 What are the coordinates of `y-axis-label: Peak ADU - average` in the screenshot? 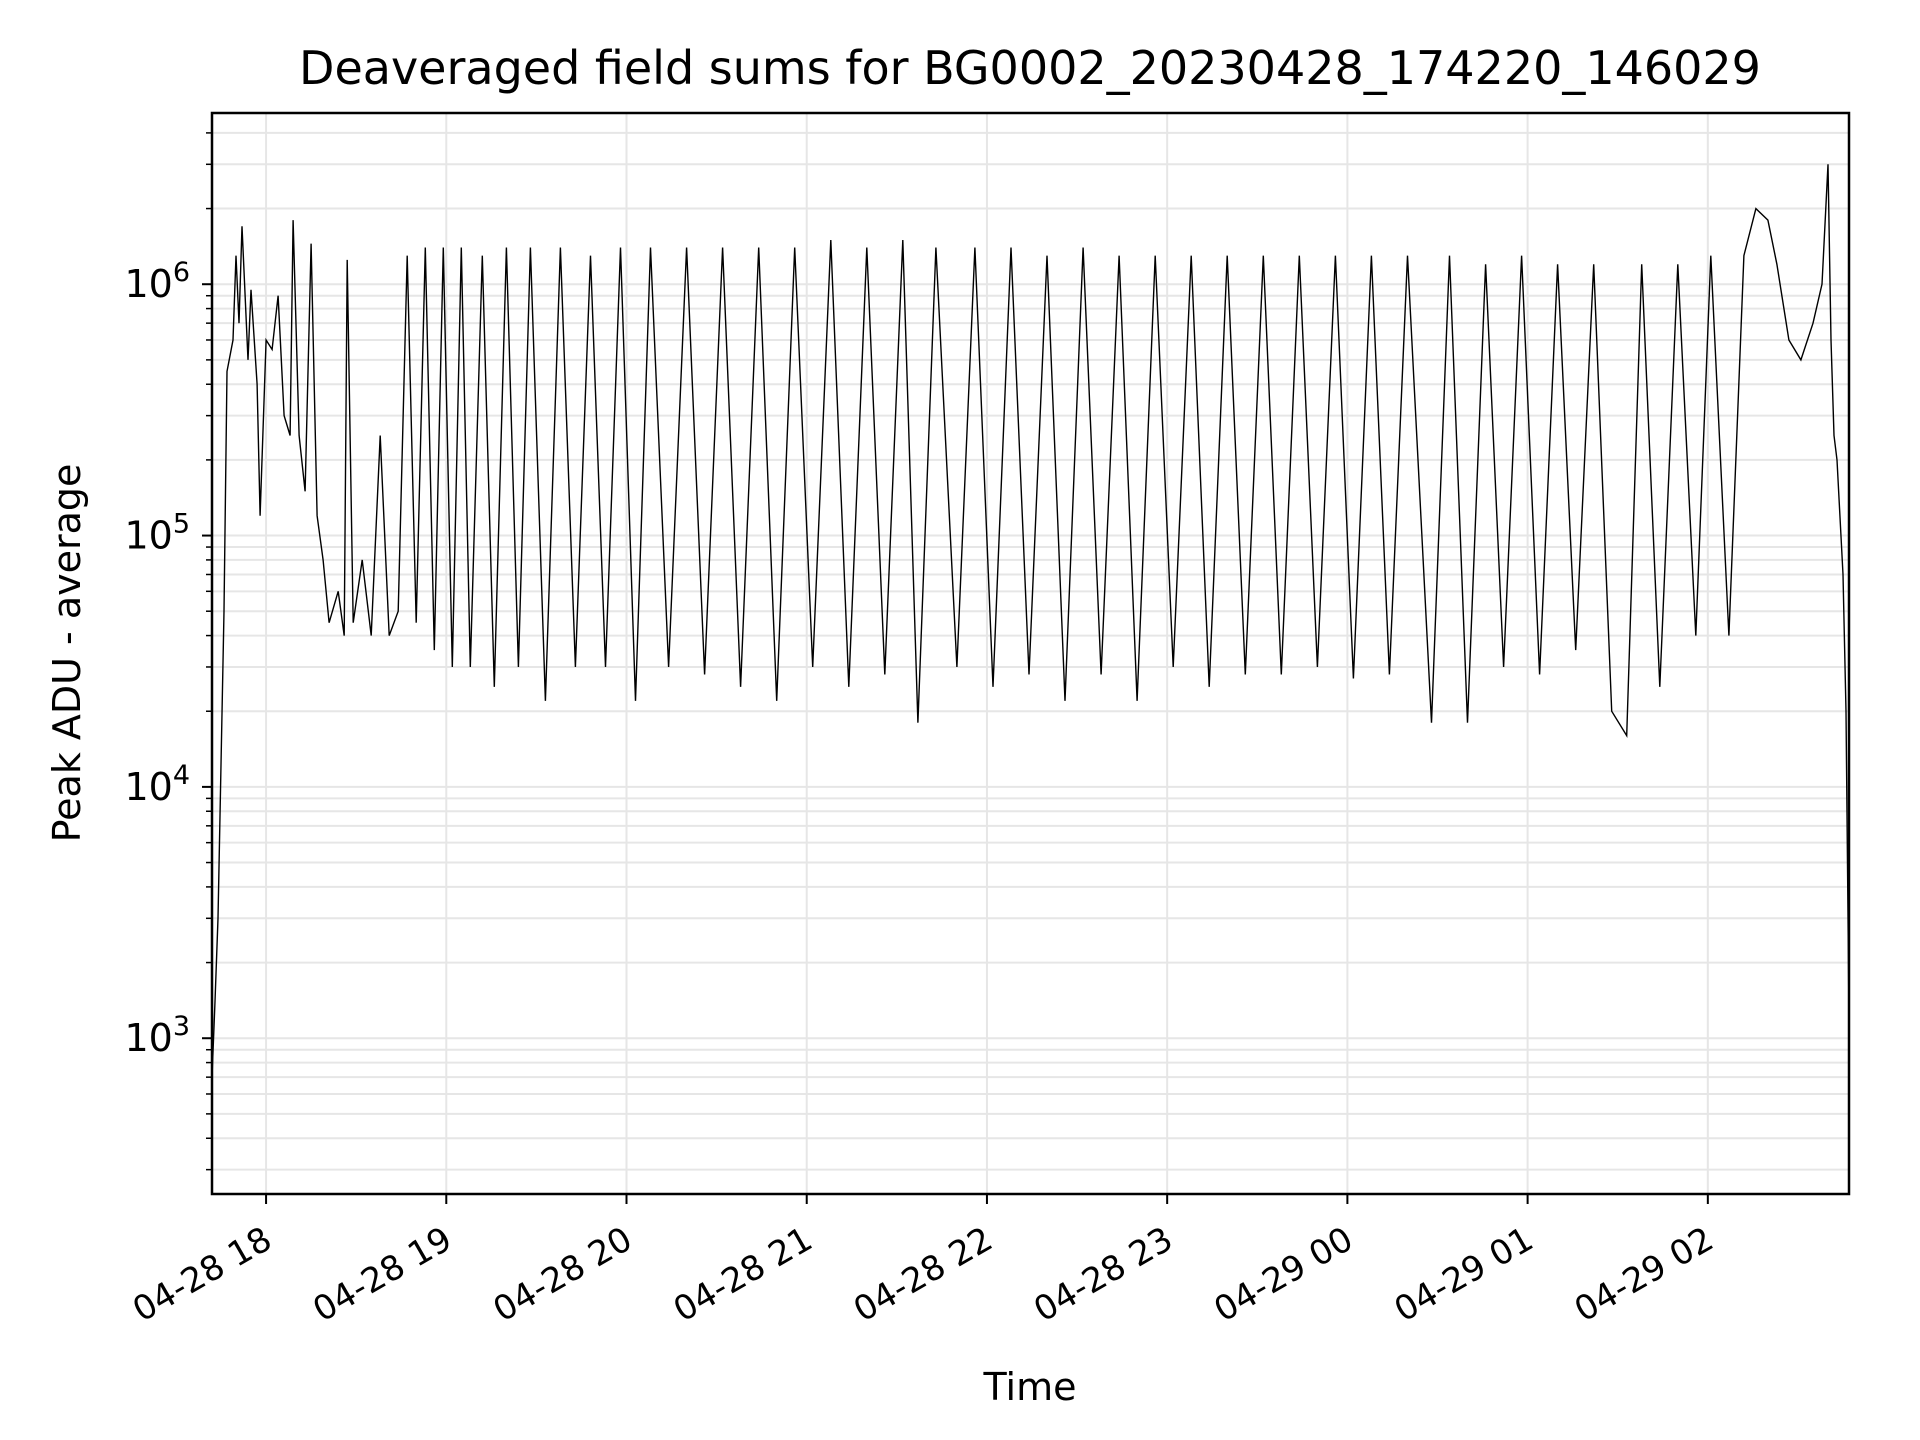 It's located at (67, 653).